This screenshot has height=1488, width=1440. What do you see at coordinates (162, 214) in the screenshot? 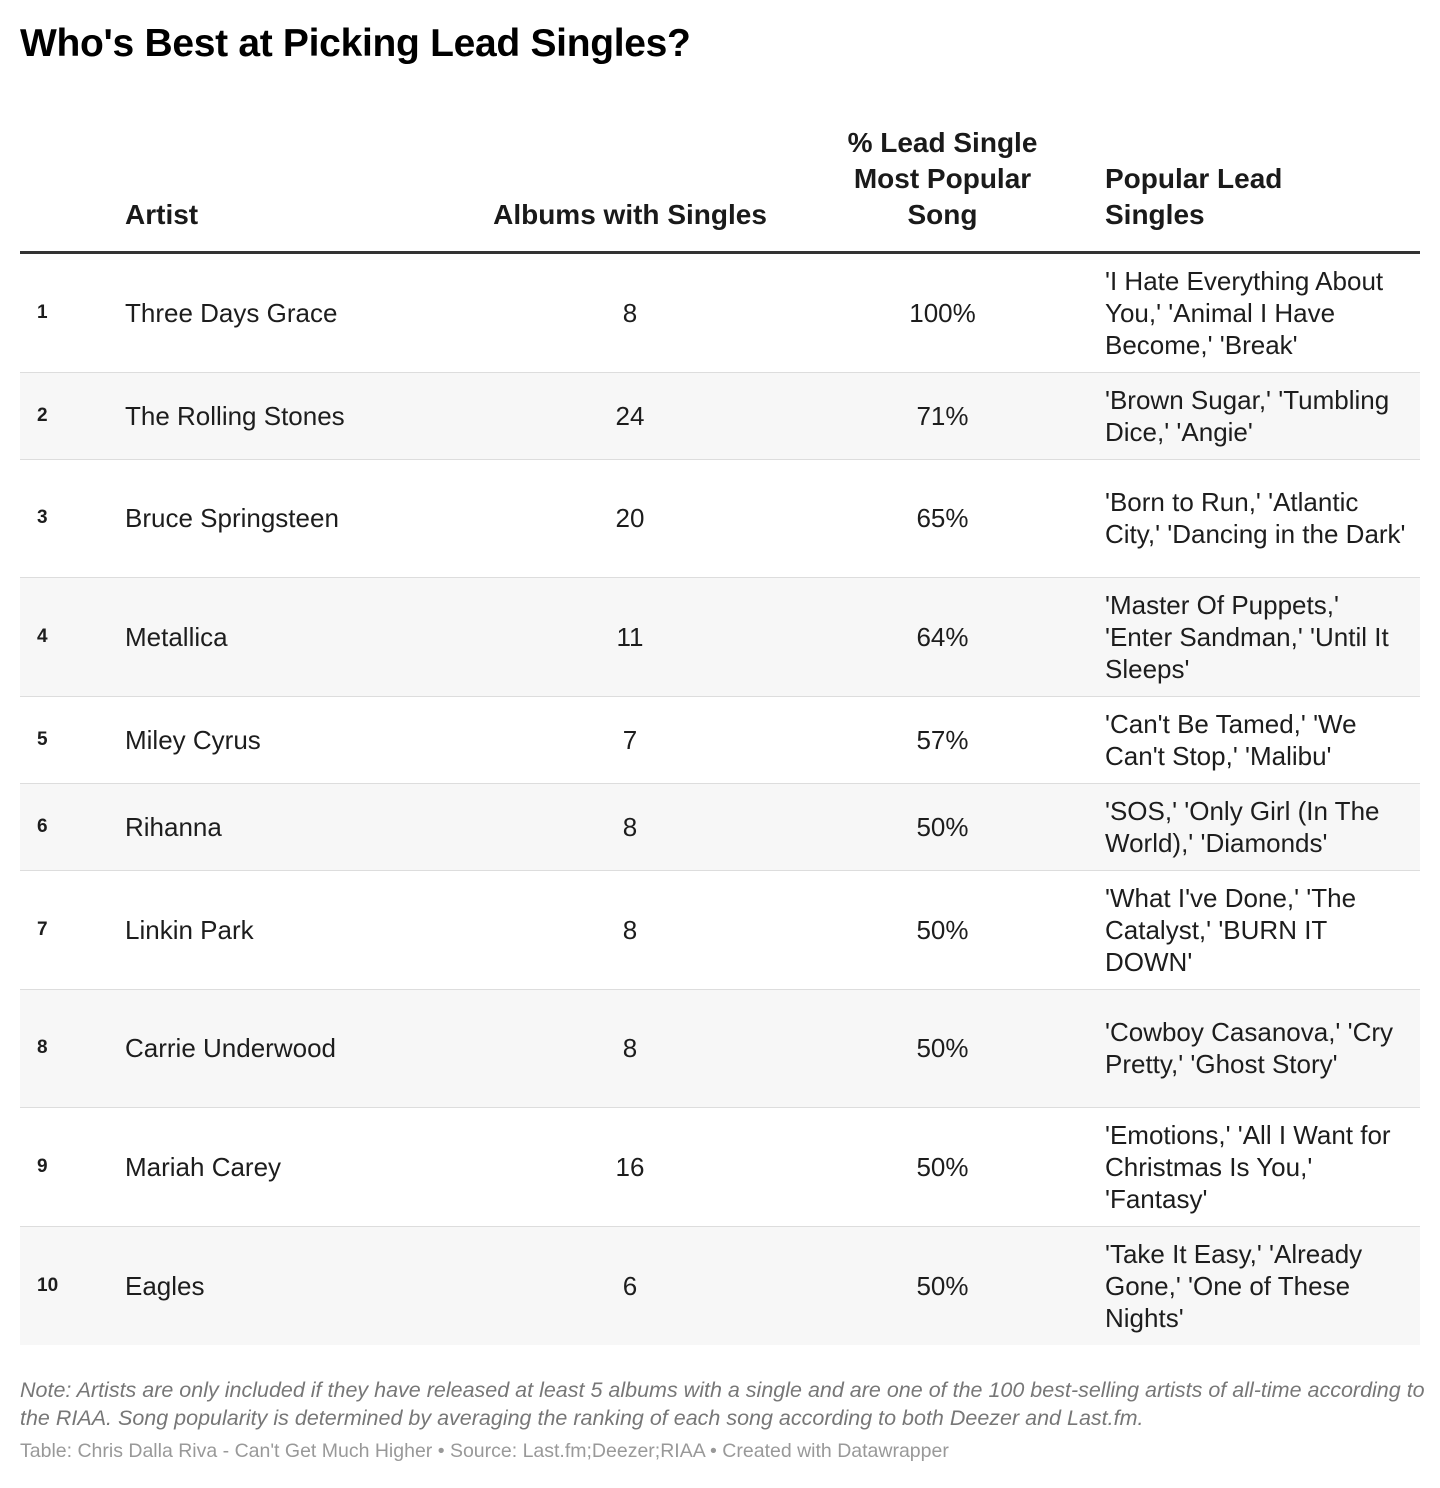
I see `header-artist: Artist` at bounding box center [162, 214].